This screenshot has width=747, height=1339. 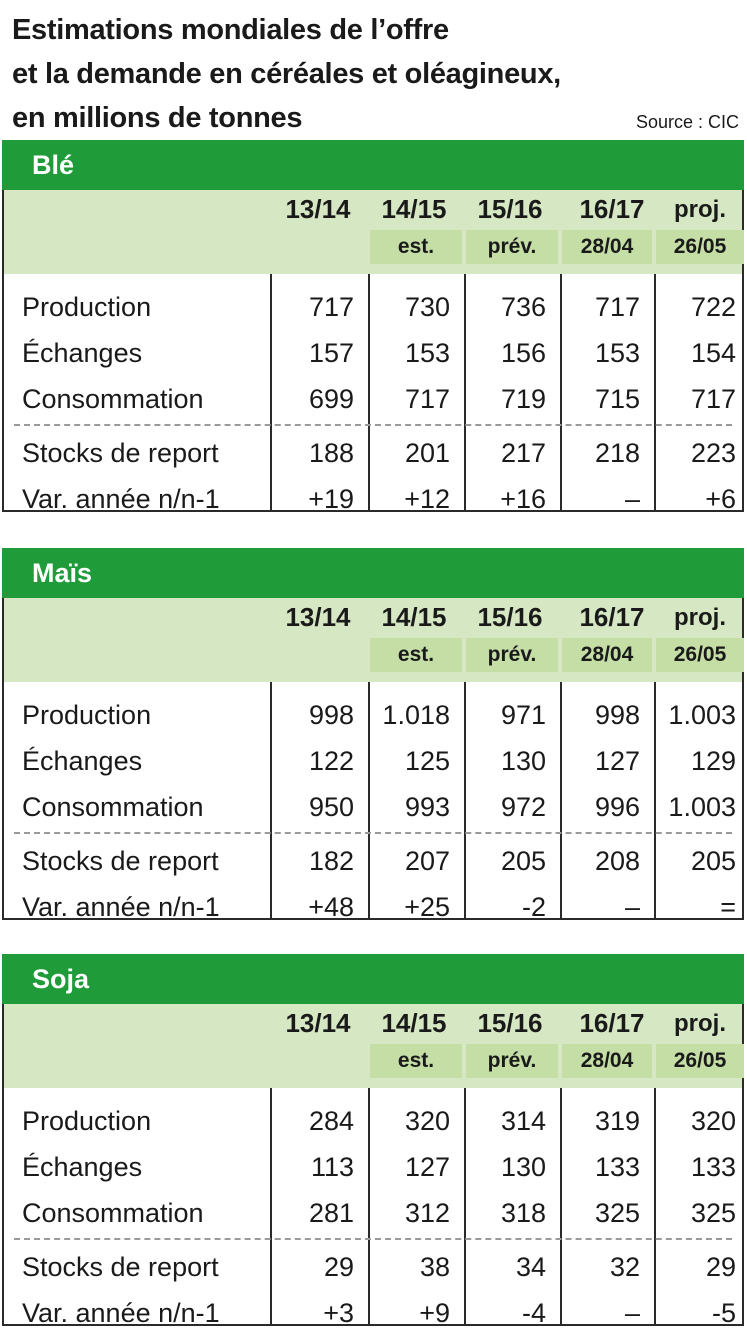 What do you see at coordinates (434, 1313) in the screenshot?
I see `table-cell: +9` at bounding box center [434, 1313].